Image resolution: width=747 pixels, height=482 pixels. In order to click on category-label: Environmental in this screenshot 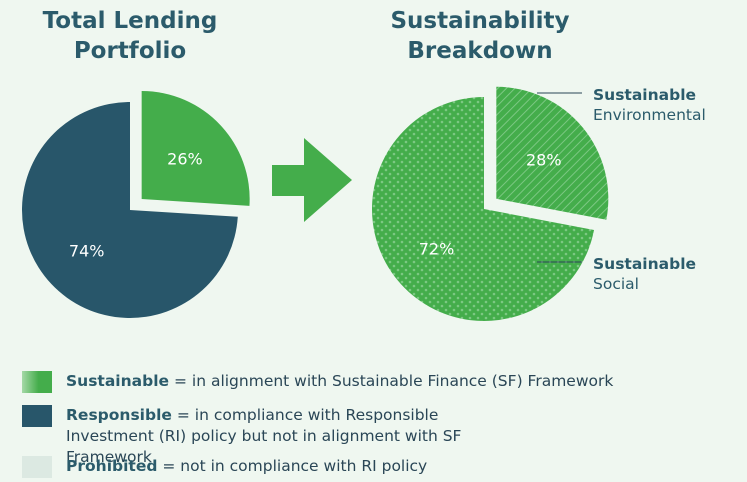, I will do `click(649, 115)`.